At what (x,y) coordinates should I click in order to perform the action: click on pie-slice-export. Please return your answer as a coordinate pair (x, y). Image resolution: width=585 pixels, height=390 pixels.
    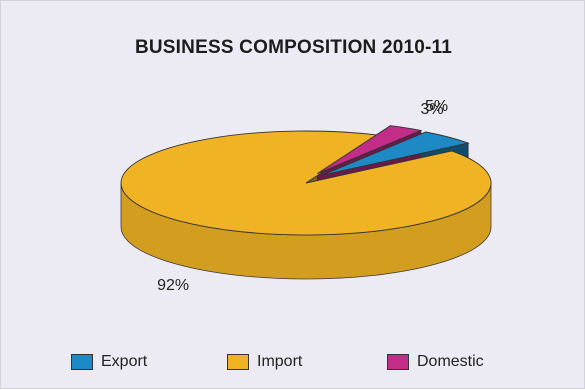
    Looking at the image, I should click on (396, 153).